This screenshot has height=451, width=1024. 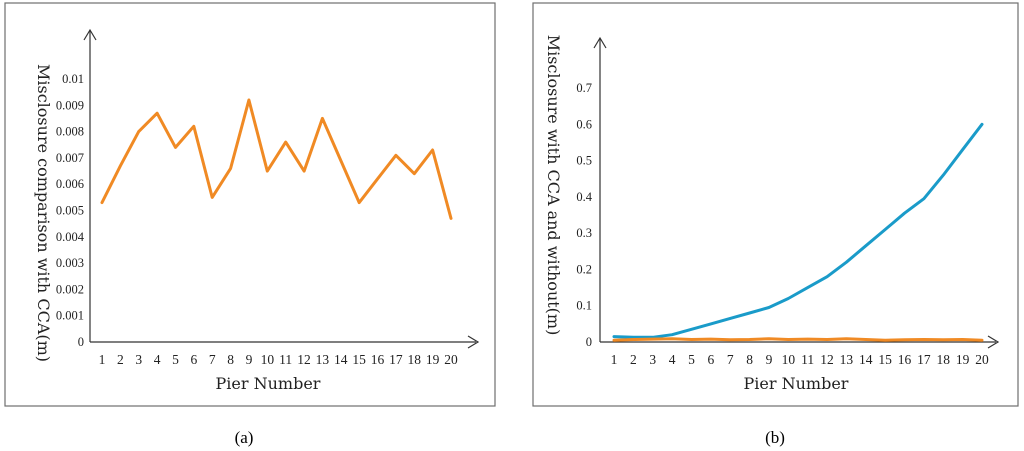 I want to click on x-axis-label-a: Pier Number, so click(x=268, y=383).